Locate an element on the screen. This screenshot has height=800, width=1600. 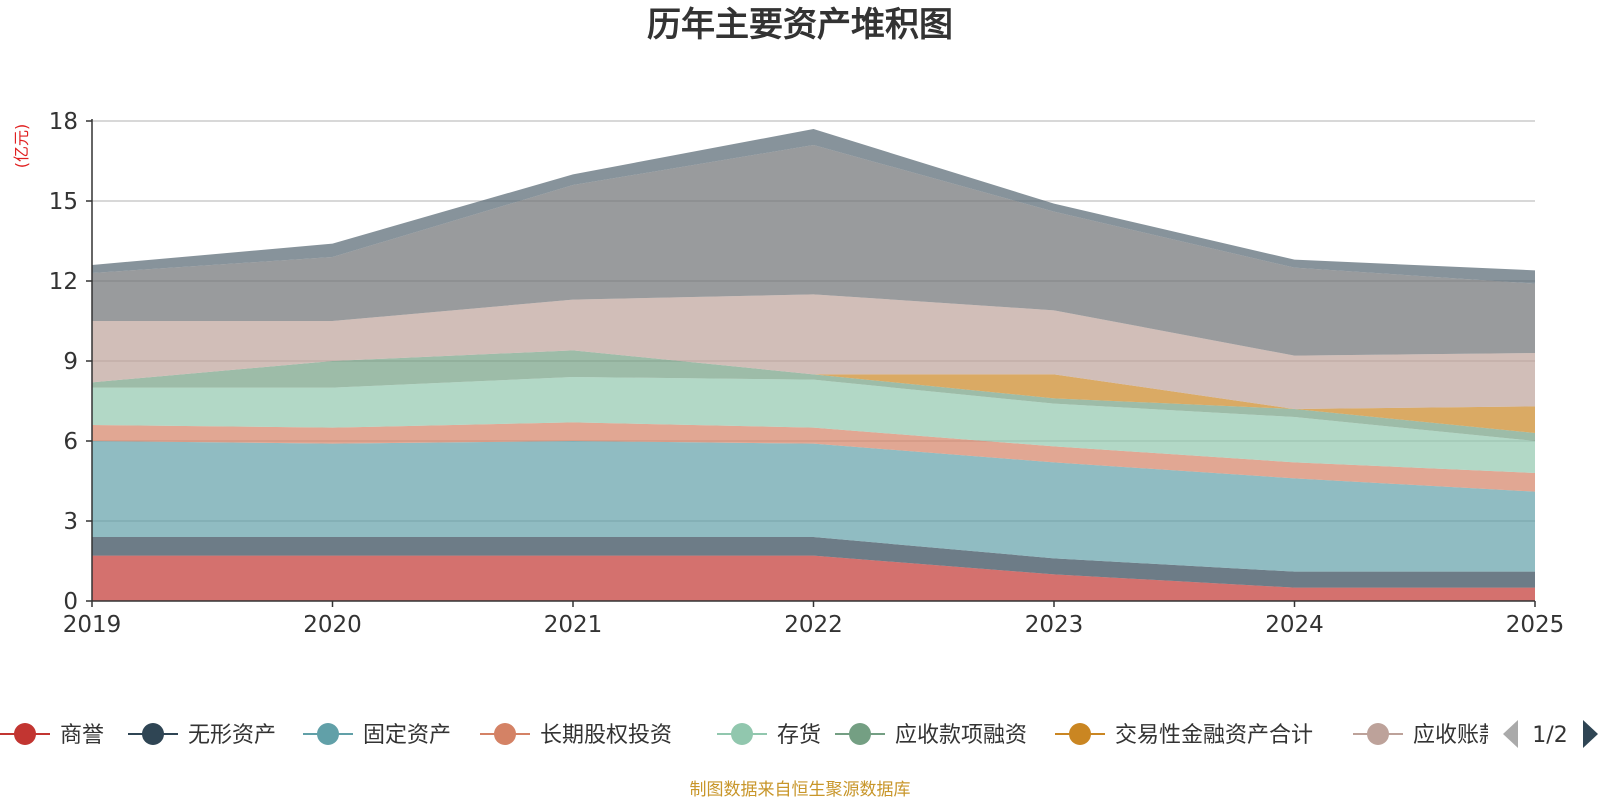
legend-label: 存货 is located at coordinates (799, 735).